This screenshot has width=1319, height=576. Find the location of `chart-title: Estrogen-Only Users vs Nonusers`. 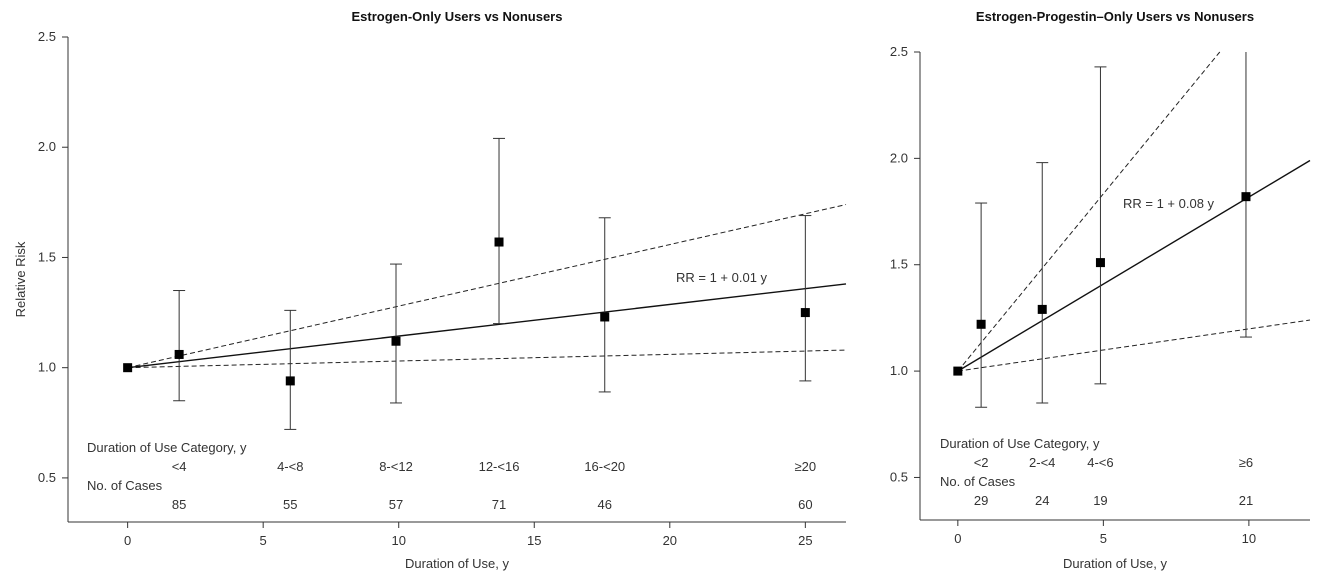

chart-title: Estrogen-Only Users vs Nonusers is located at coordinates (457, 16).